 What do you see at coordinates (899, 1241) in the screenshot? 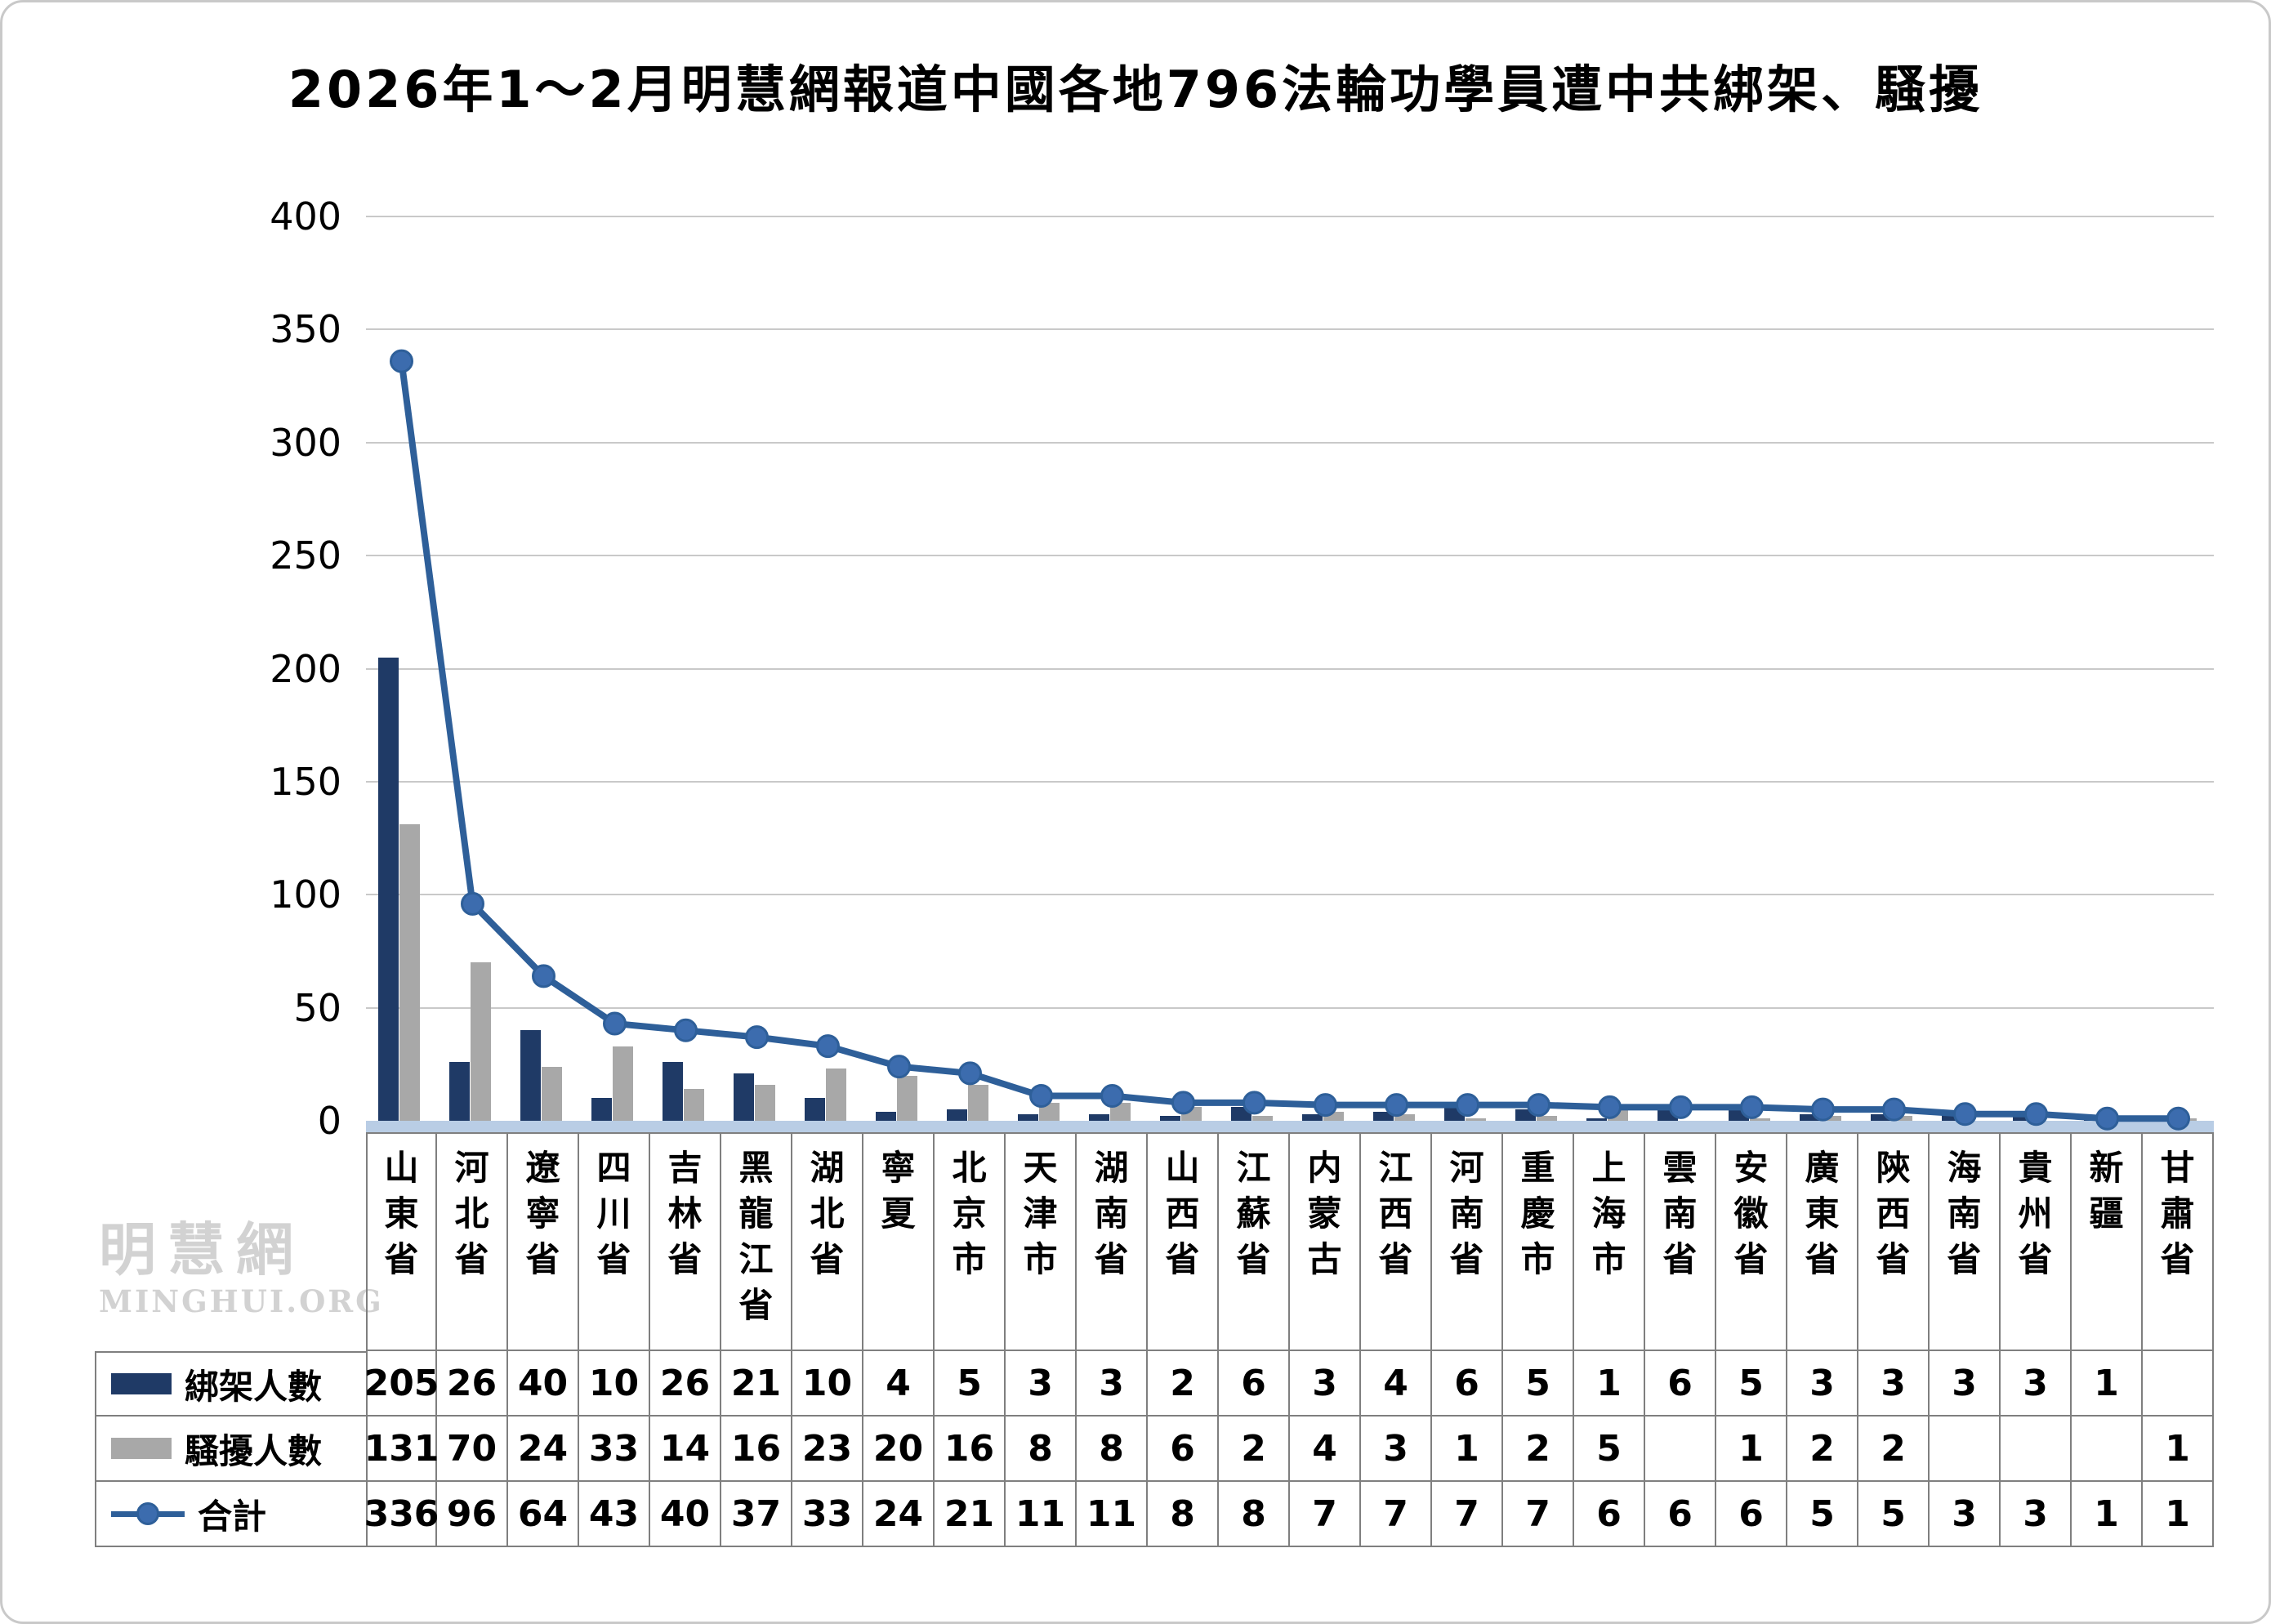
I see `category-header: 寧 夏` at bounding box center [899, 1241].